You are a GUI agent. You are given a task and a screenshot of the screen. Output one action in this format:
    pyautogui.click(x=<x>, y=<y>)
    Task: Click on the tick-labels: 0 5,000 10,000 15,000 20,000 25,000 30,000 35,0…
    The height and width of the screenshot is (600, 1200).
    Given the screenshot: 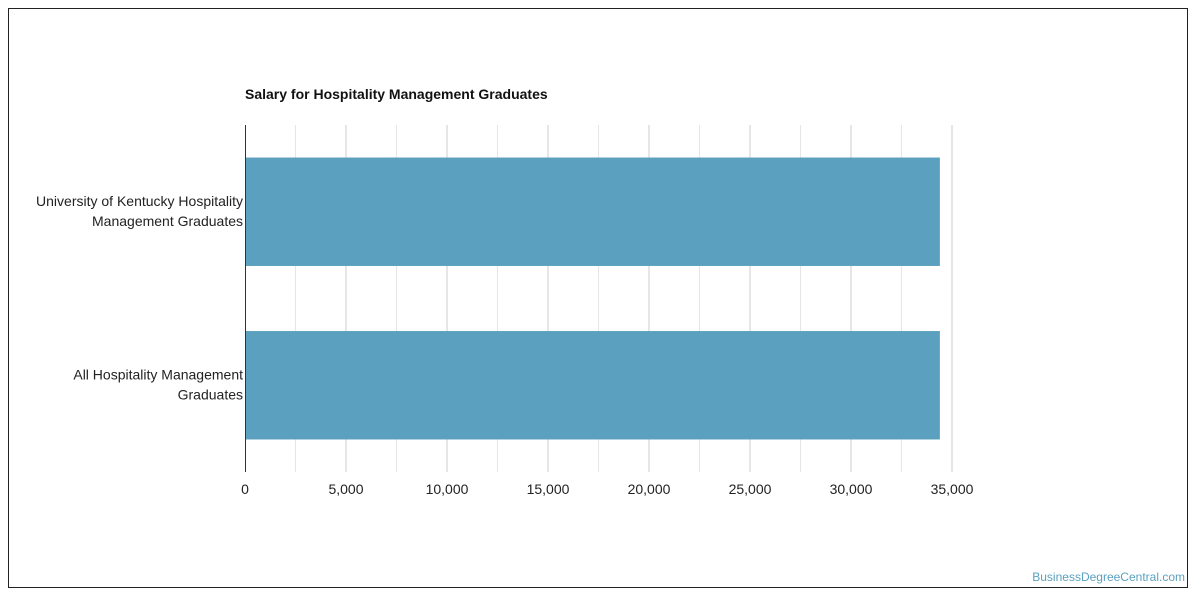 What is the action you would take?
    pyautogui.click(x=607, y=489)
    